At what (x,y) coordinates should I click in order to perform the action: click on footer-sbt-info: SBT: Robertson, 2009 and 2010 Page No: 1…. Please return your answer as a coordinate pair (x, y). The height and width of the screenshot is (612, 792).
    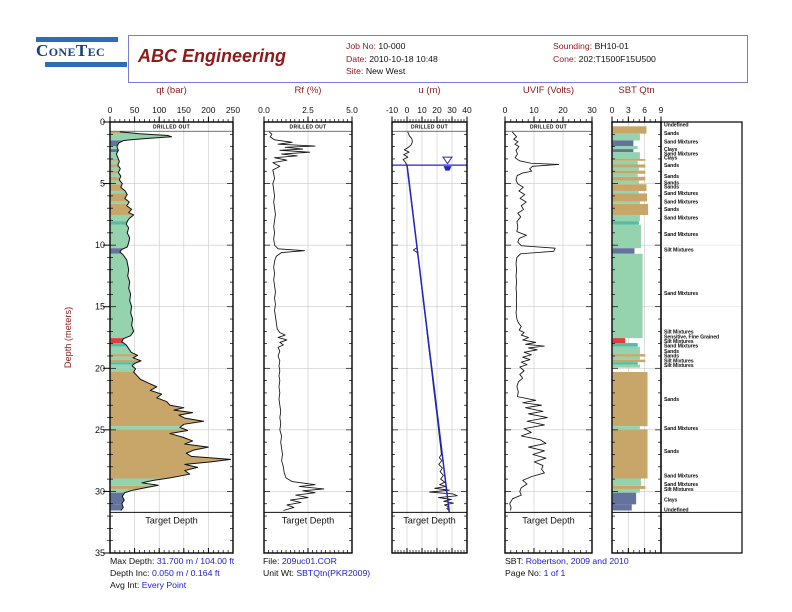
    Looking at the image, I should click on (567, 568).